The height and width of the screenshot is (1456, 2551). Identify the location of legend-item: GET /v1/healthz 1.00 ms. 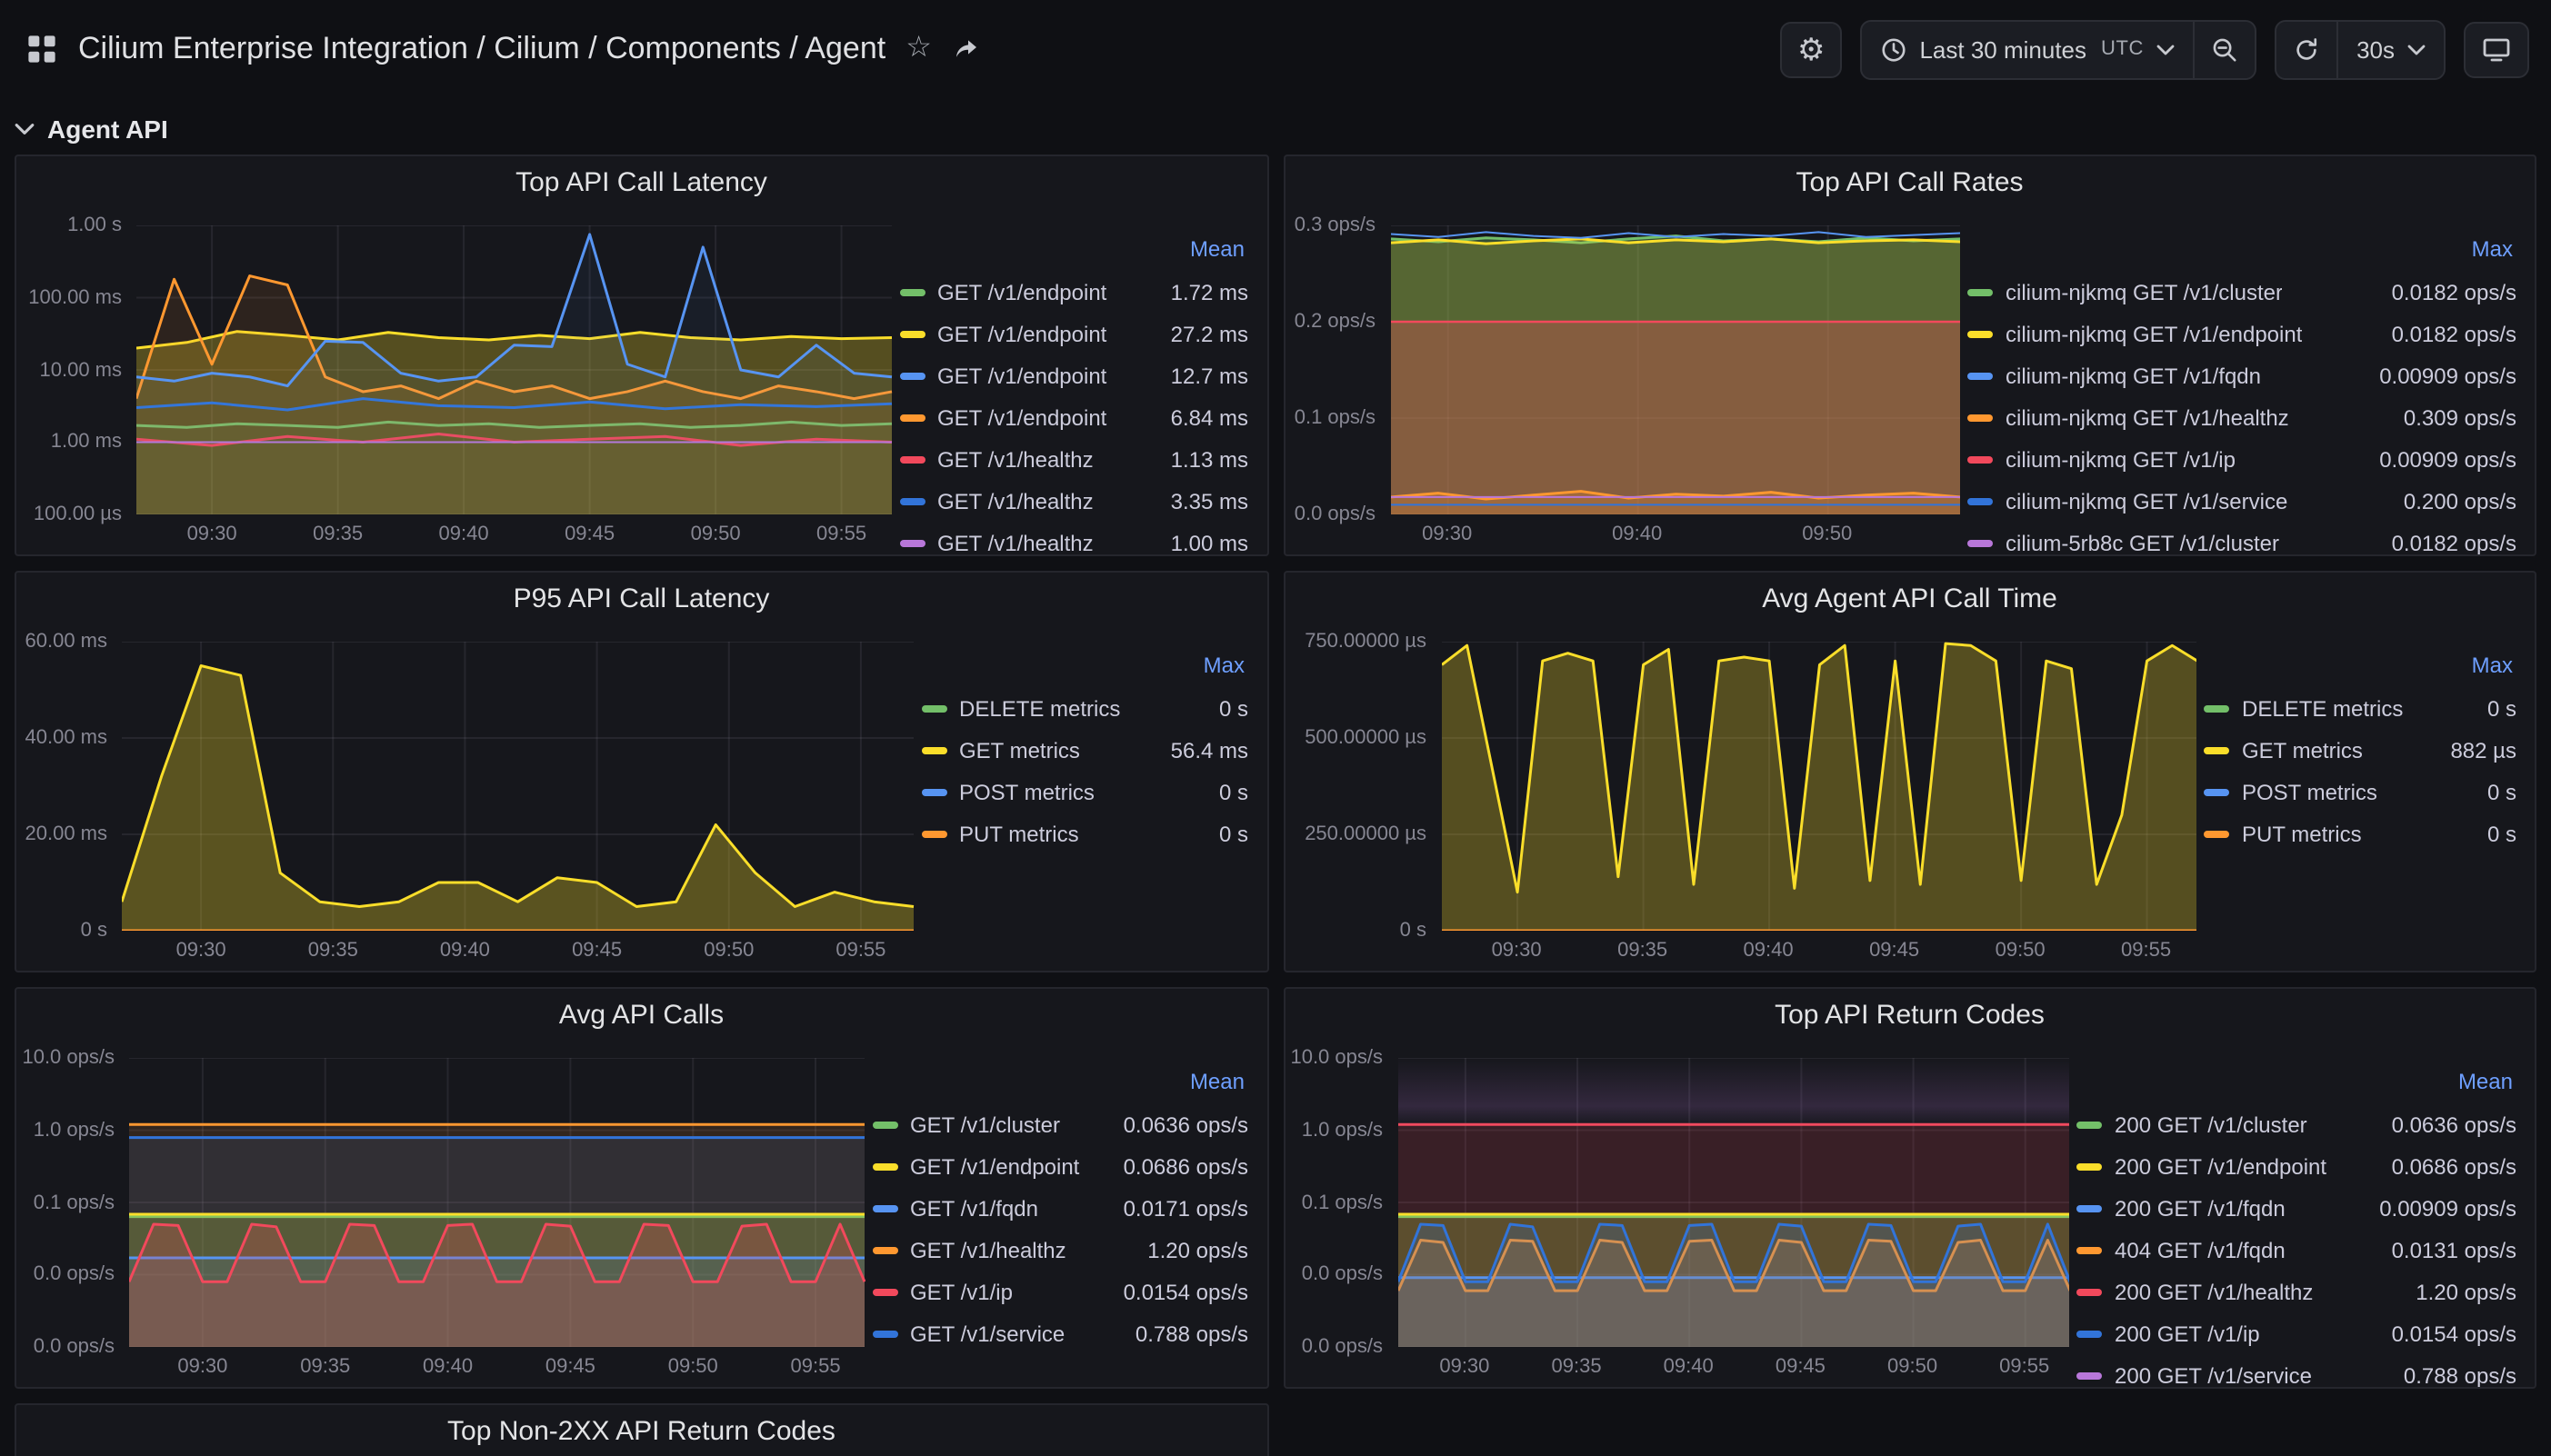
(1073, 538).